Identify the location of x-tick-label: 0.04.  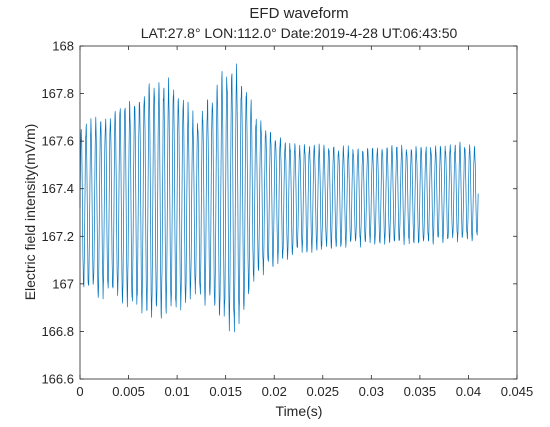
(468, 391).